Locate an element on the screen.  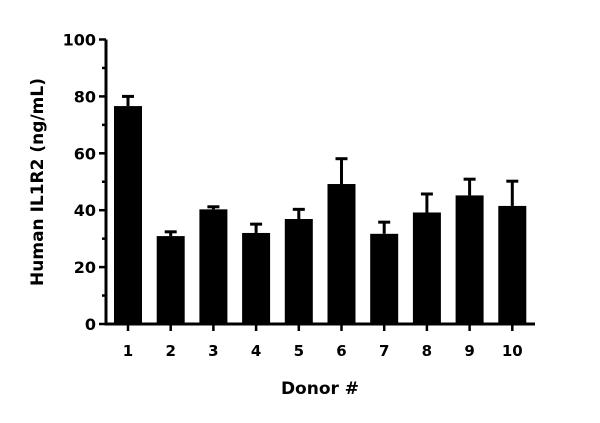
x-tick-label: 4 is located at coordinates (256, 351).